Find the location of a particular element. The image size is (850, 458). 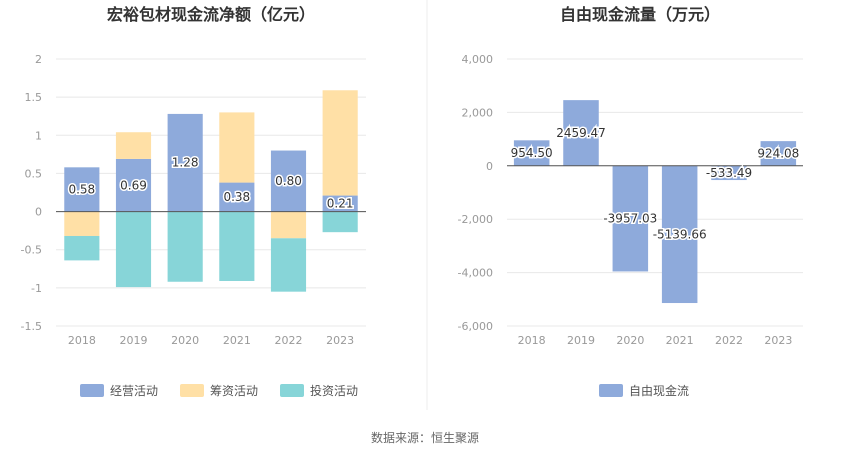

legend-label: 自由现金流 is located at coordinates (659, 390).